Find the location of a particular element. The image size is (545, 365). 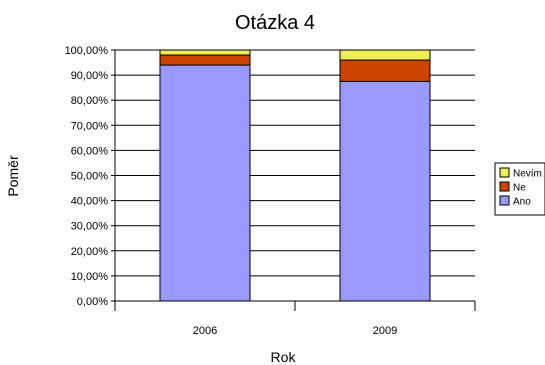

x-tick-labels: 2006 2009 is located at coordinates (295, 331).